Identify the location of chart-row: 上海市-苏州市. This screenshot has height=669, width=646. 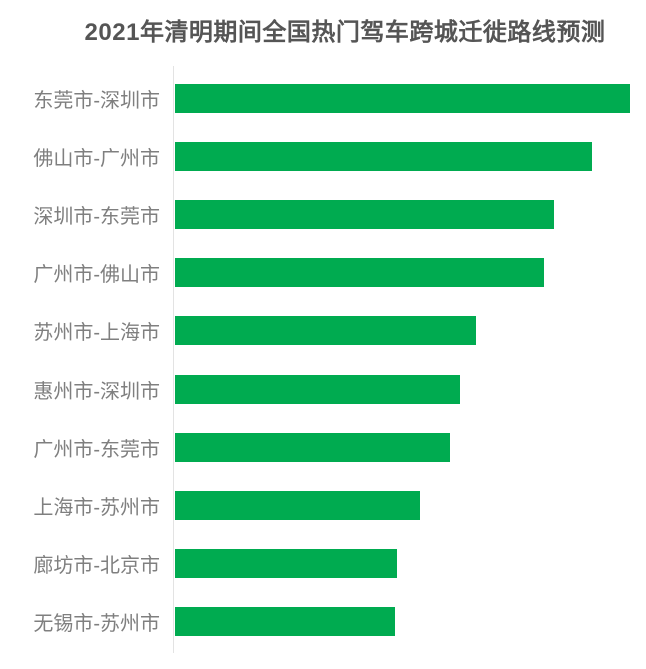
(323, 505).